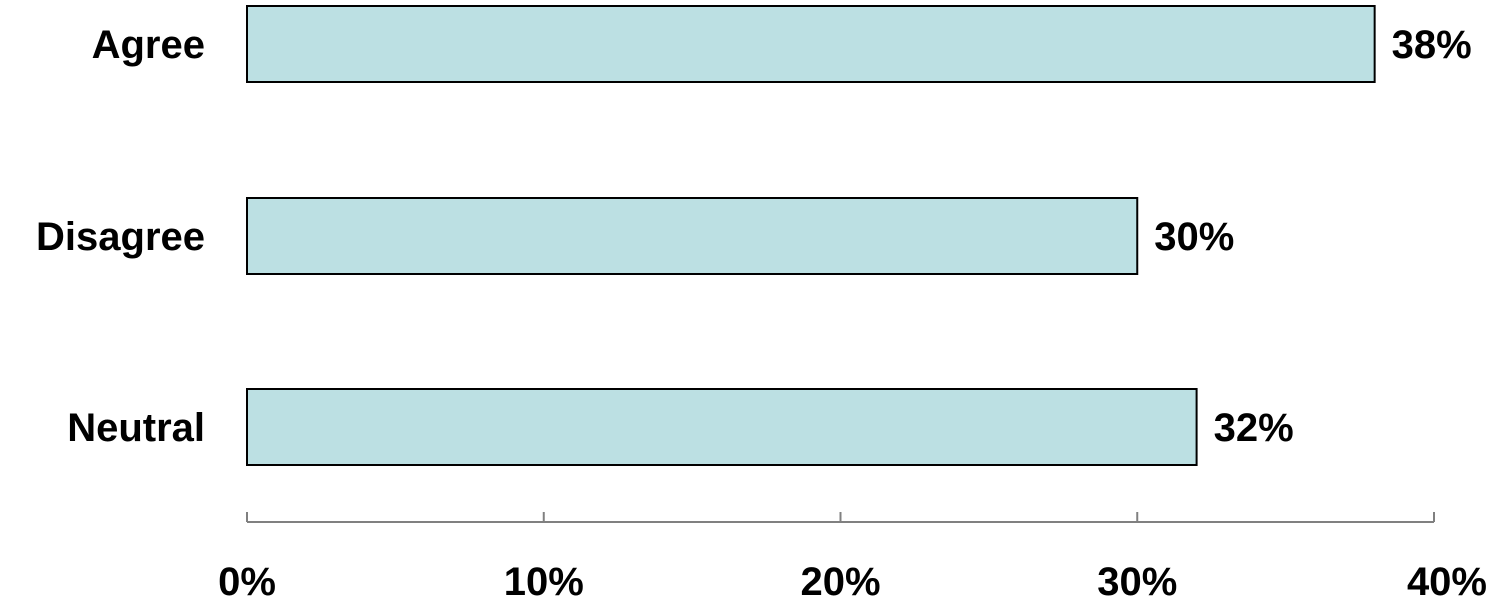  What do you see at coordinates (852, 558) in the screenshot?
I see `x-axis: 0% 10% 20% 30% 40%` at bounding box center [852, 558].